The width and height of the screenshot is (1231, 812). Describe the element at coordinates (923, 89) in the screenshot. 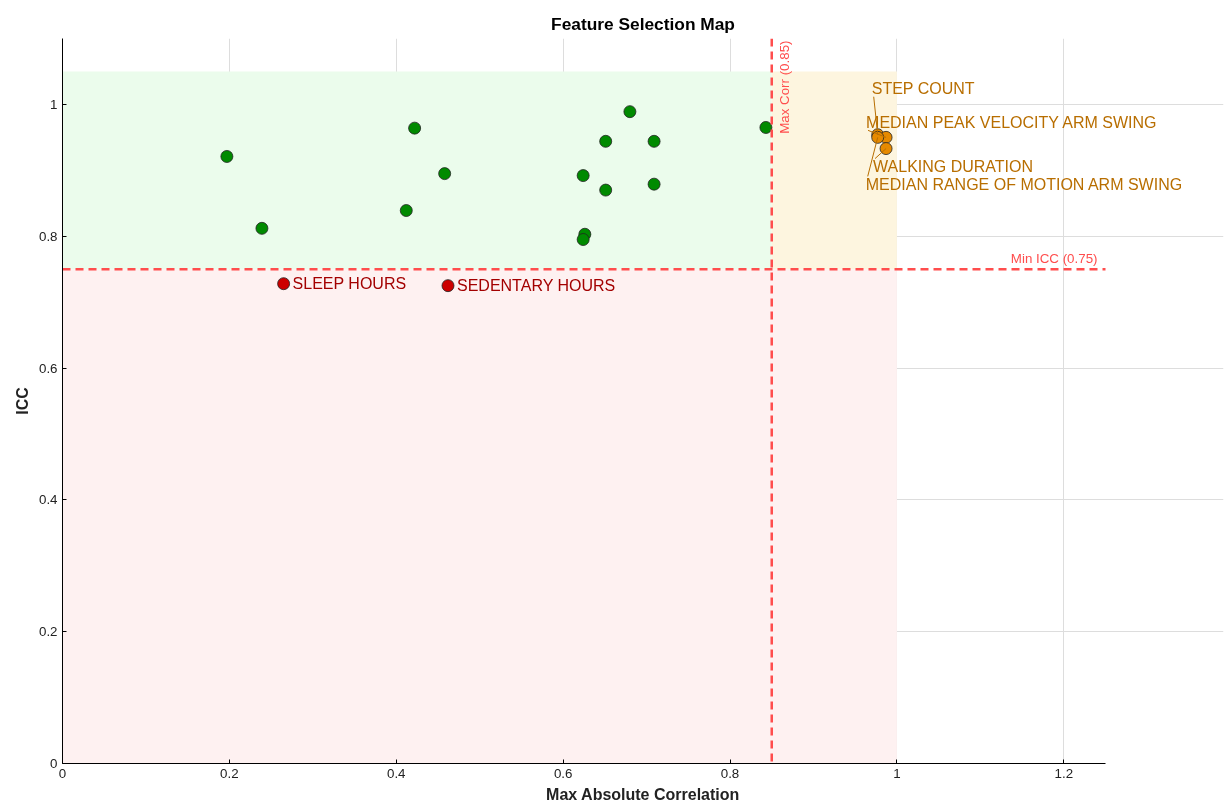

I see `annotation: STEP COUNT` at that location.